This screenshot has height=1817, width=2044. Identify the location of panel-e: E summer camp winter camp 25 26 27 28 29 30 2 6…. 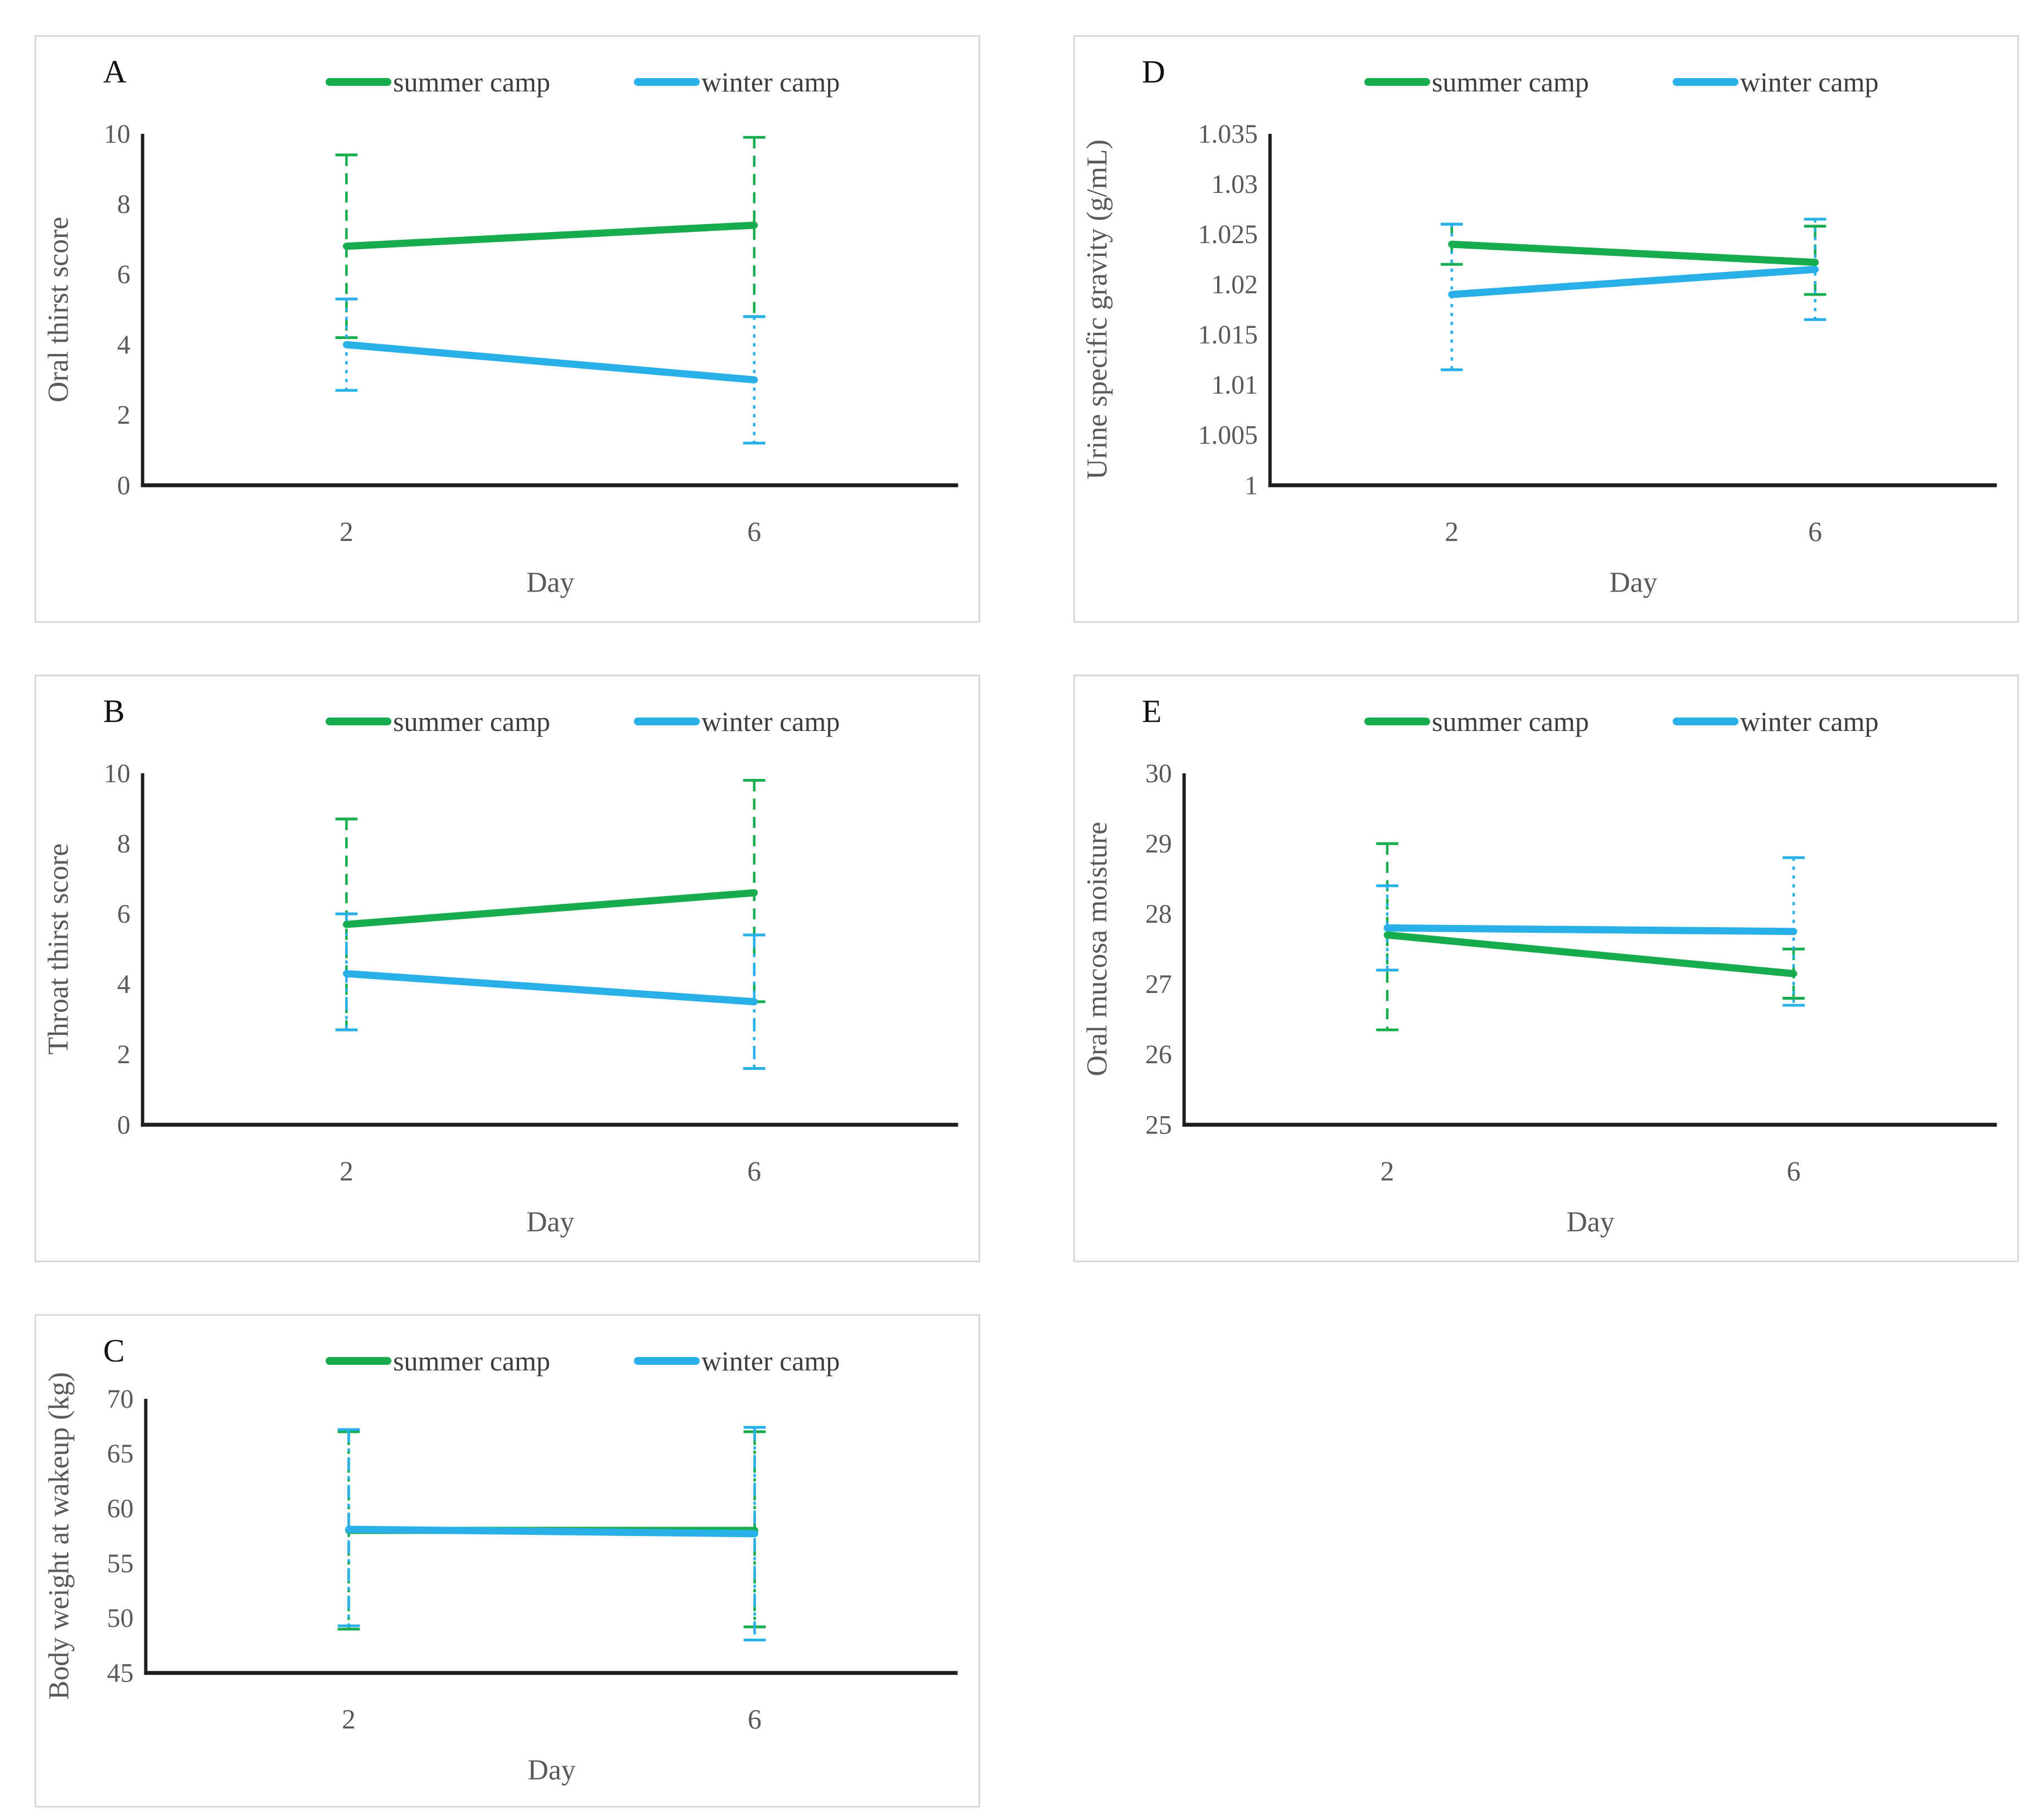
(1546, 968).